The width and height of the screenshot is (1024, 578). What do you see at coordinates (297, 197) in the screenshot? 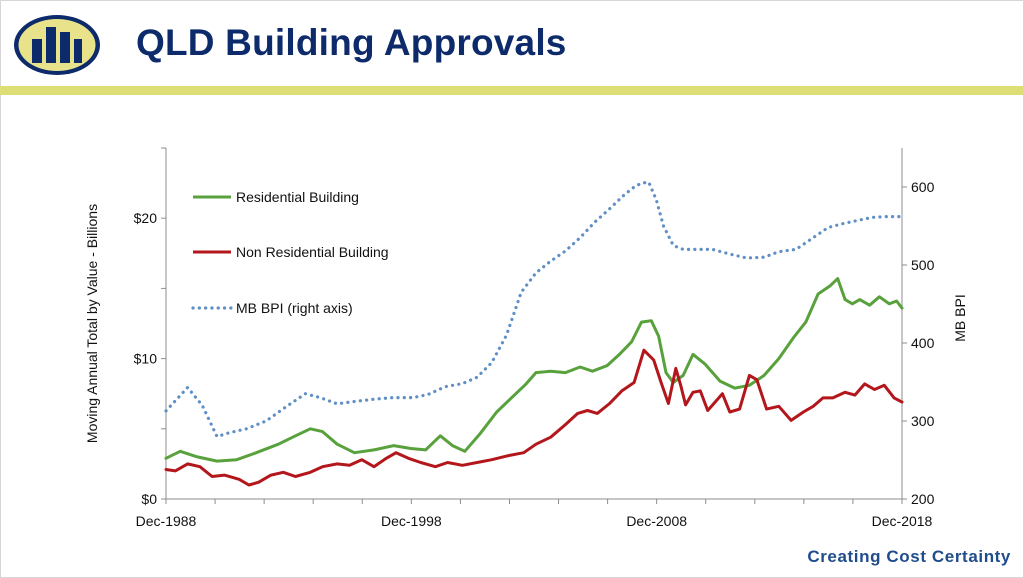
I see `legend-label-0: Residential Building` at bounding box center [297, 197].